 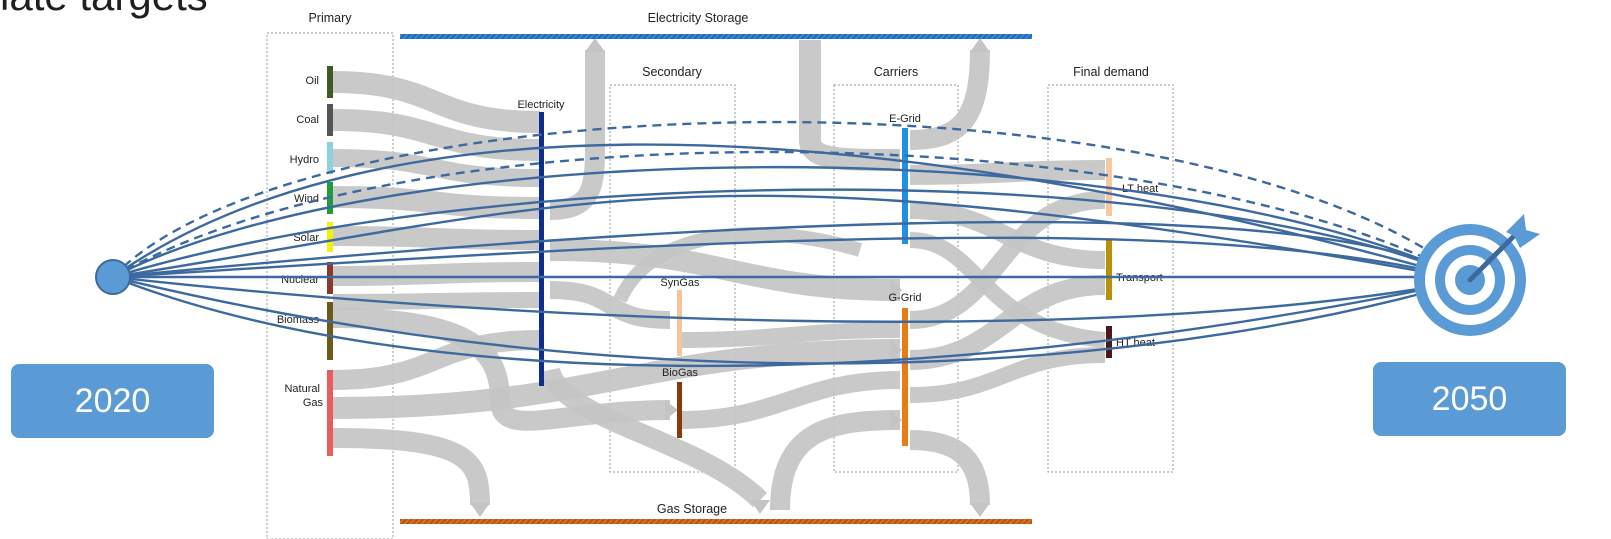 I want to click on carrier-labels: E-Grid G-Grid, so click(x=905, y=208).